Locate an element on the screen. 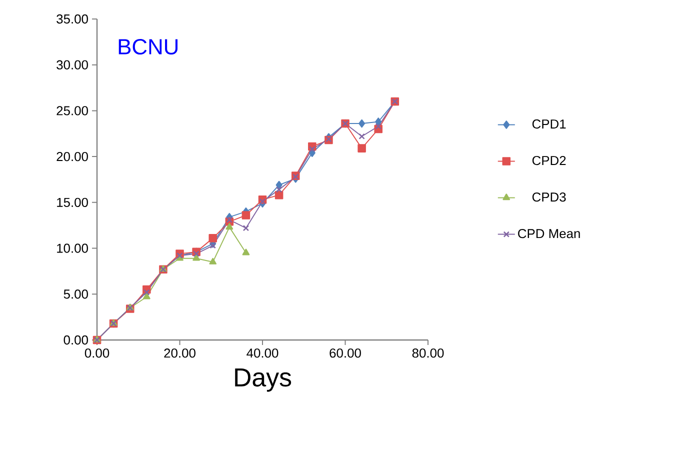  y-tick-label: 35.00 is located at coordinates (72, 19).